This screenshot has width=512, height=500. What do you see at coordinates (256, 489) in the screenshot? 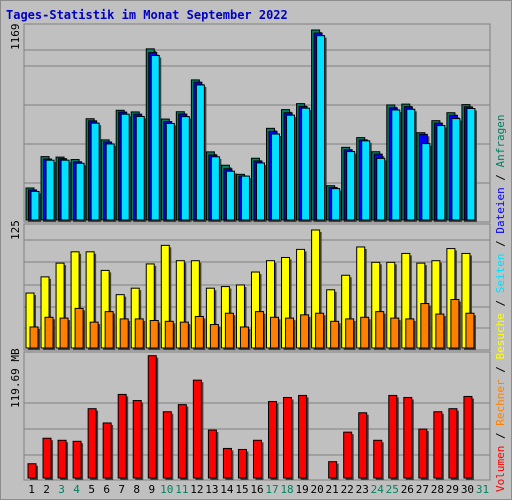
I see `x-tick-label-day-16: 16` at bounding box center [256, 489].